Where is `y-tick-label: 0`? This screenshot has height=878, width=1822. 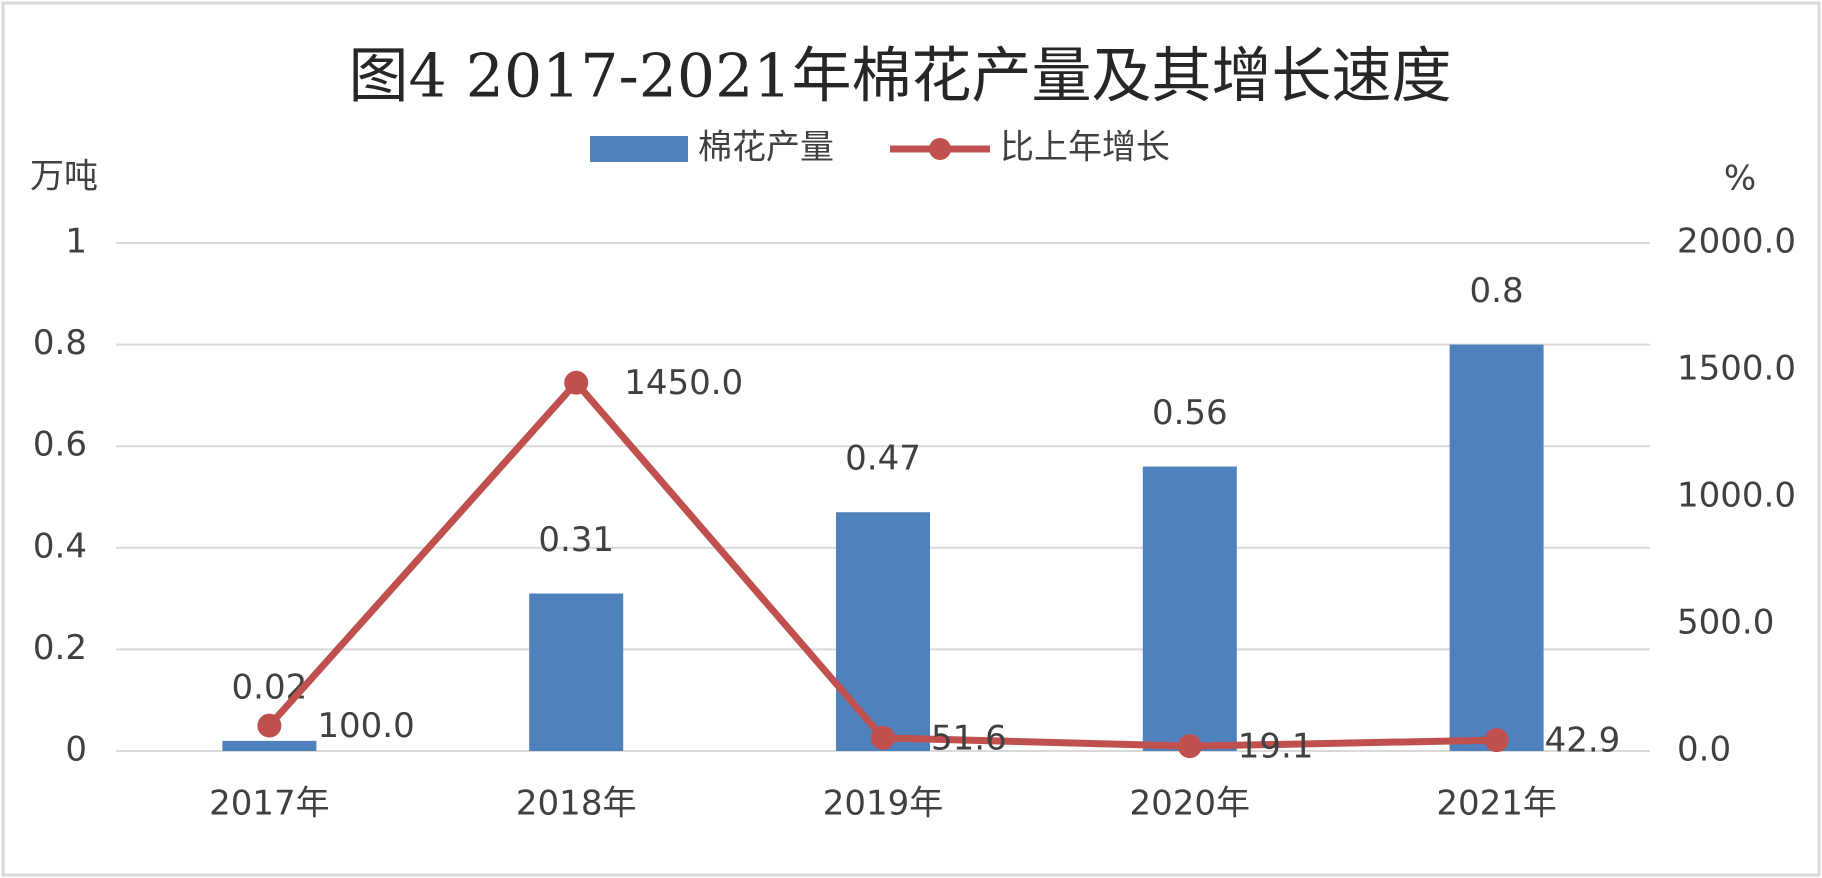 y-tick-label: 0 is located at coordinates (76, 750).